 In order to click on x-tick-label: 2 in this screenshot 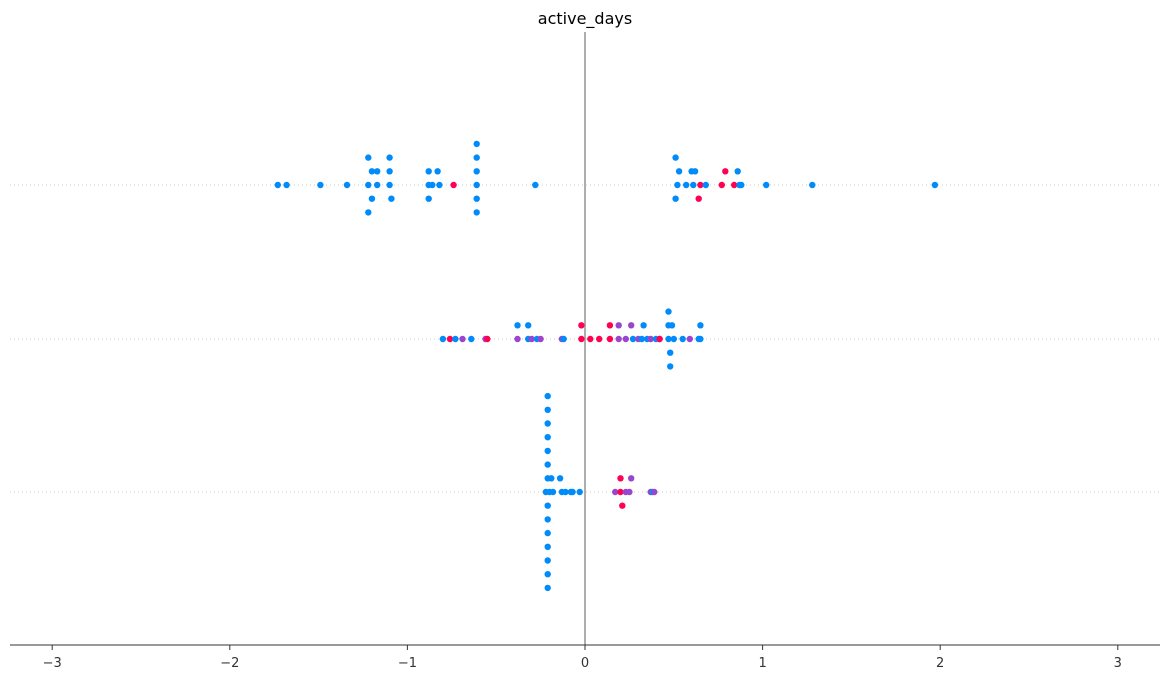, I will do `click(940, 663)`.